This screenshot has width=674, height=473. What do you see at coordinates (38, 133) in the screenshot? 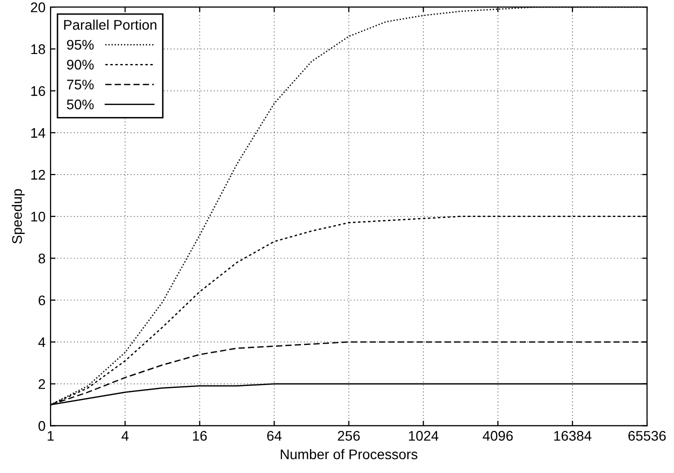
I see `y-tick-label: 14` at bounding box center [38, 133].